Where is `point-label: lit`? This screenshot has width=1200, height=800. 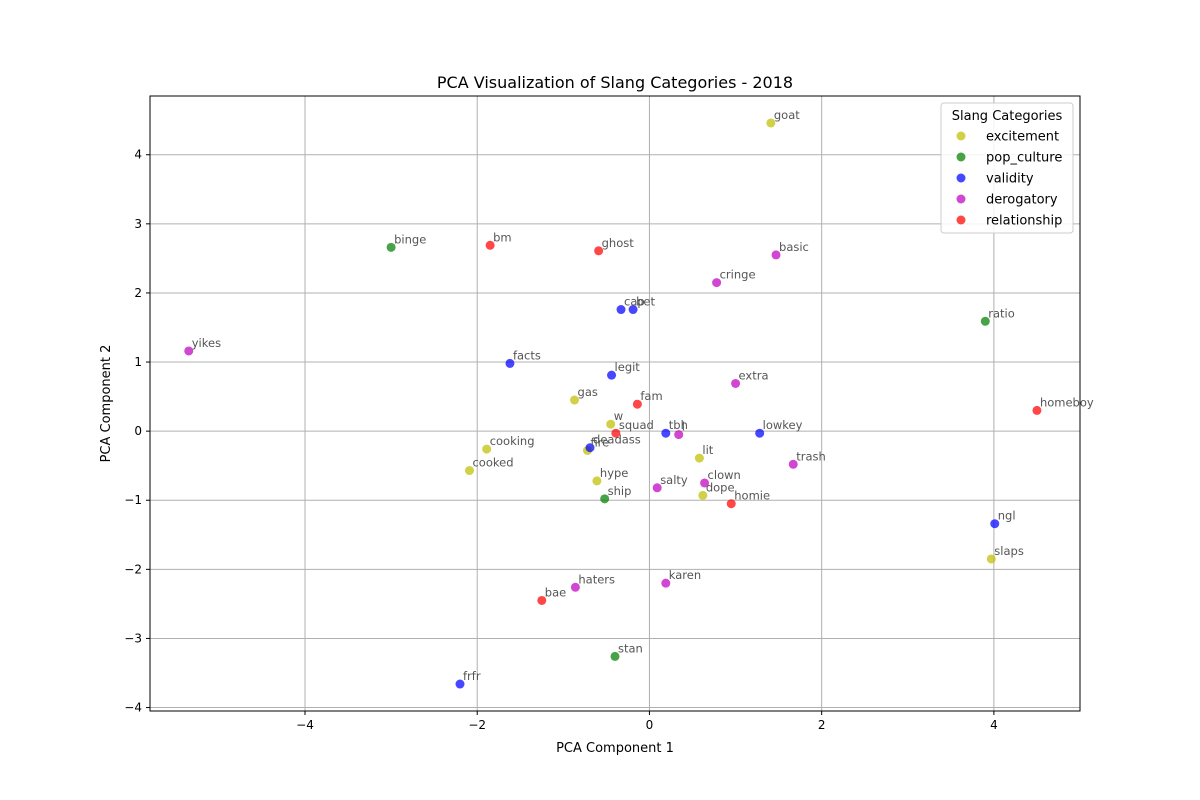 point-label: lit is located at coordinates (707, 450).